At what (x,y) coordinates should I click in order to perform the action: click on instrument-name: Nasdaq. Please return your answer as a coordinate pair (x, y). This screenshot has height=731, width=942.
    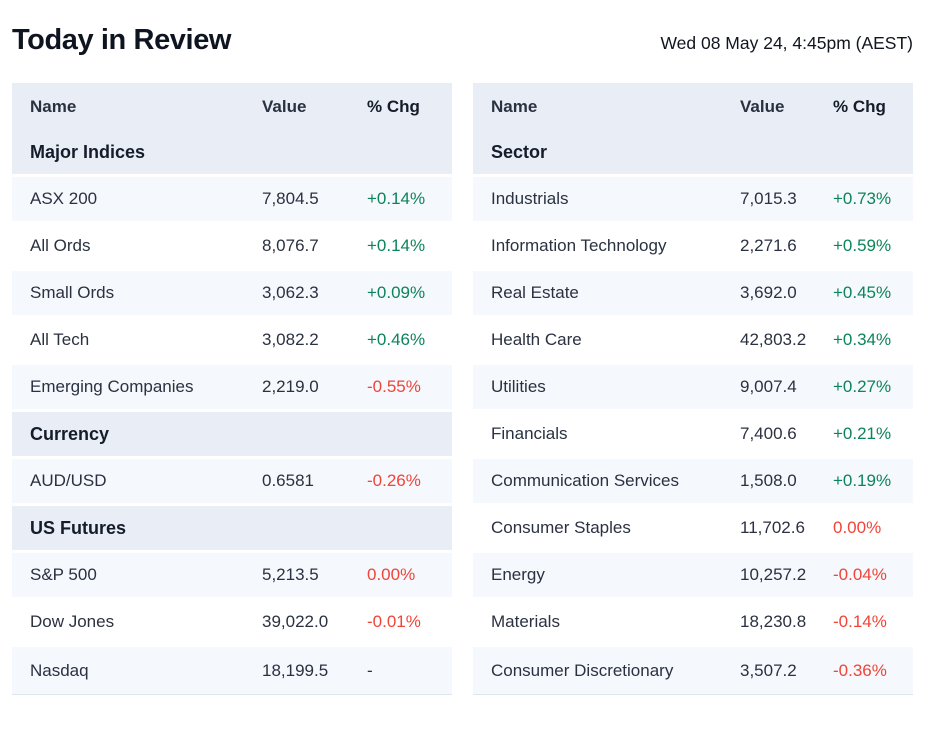
    Looking at the image, I should click on (59, 670).